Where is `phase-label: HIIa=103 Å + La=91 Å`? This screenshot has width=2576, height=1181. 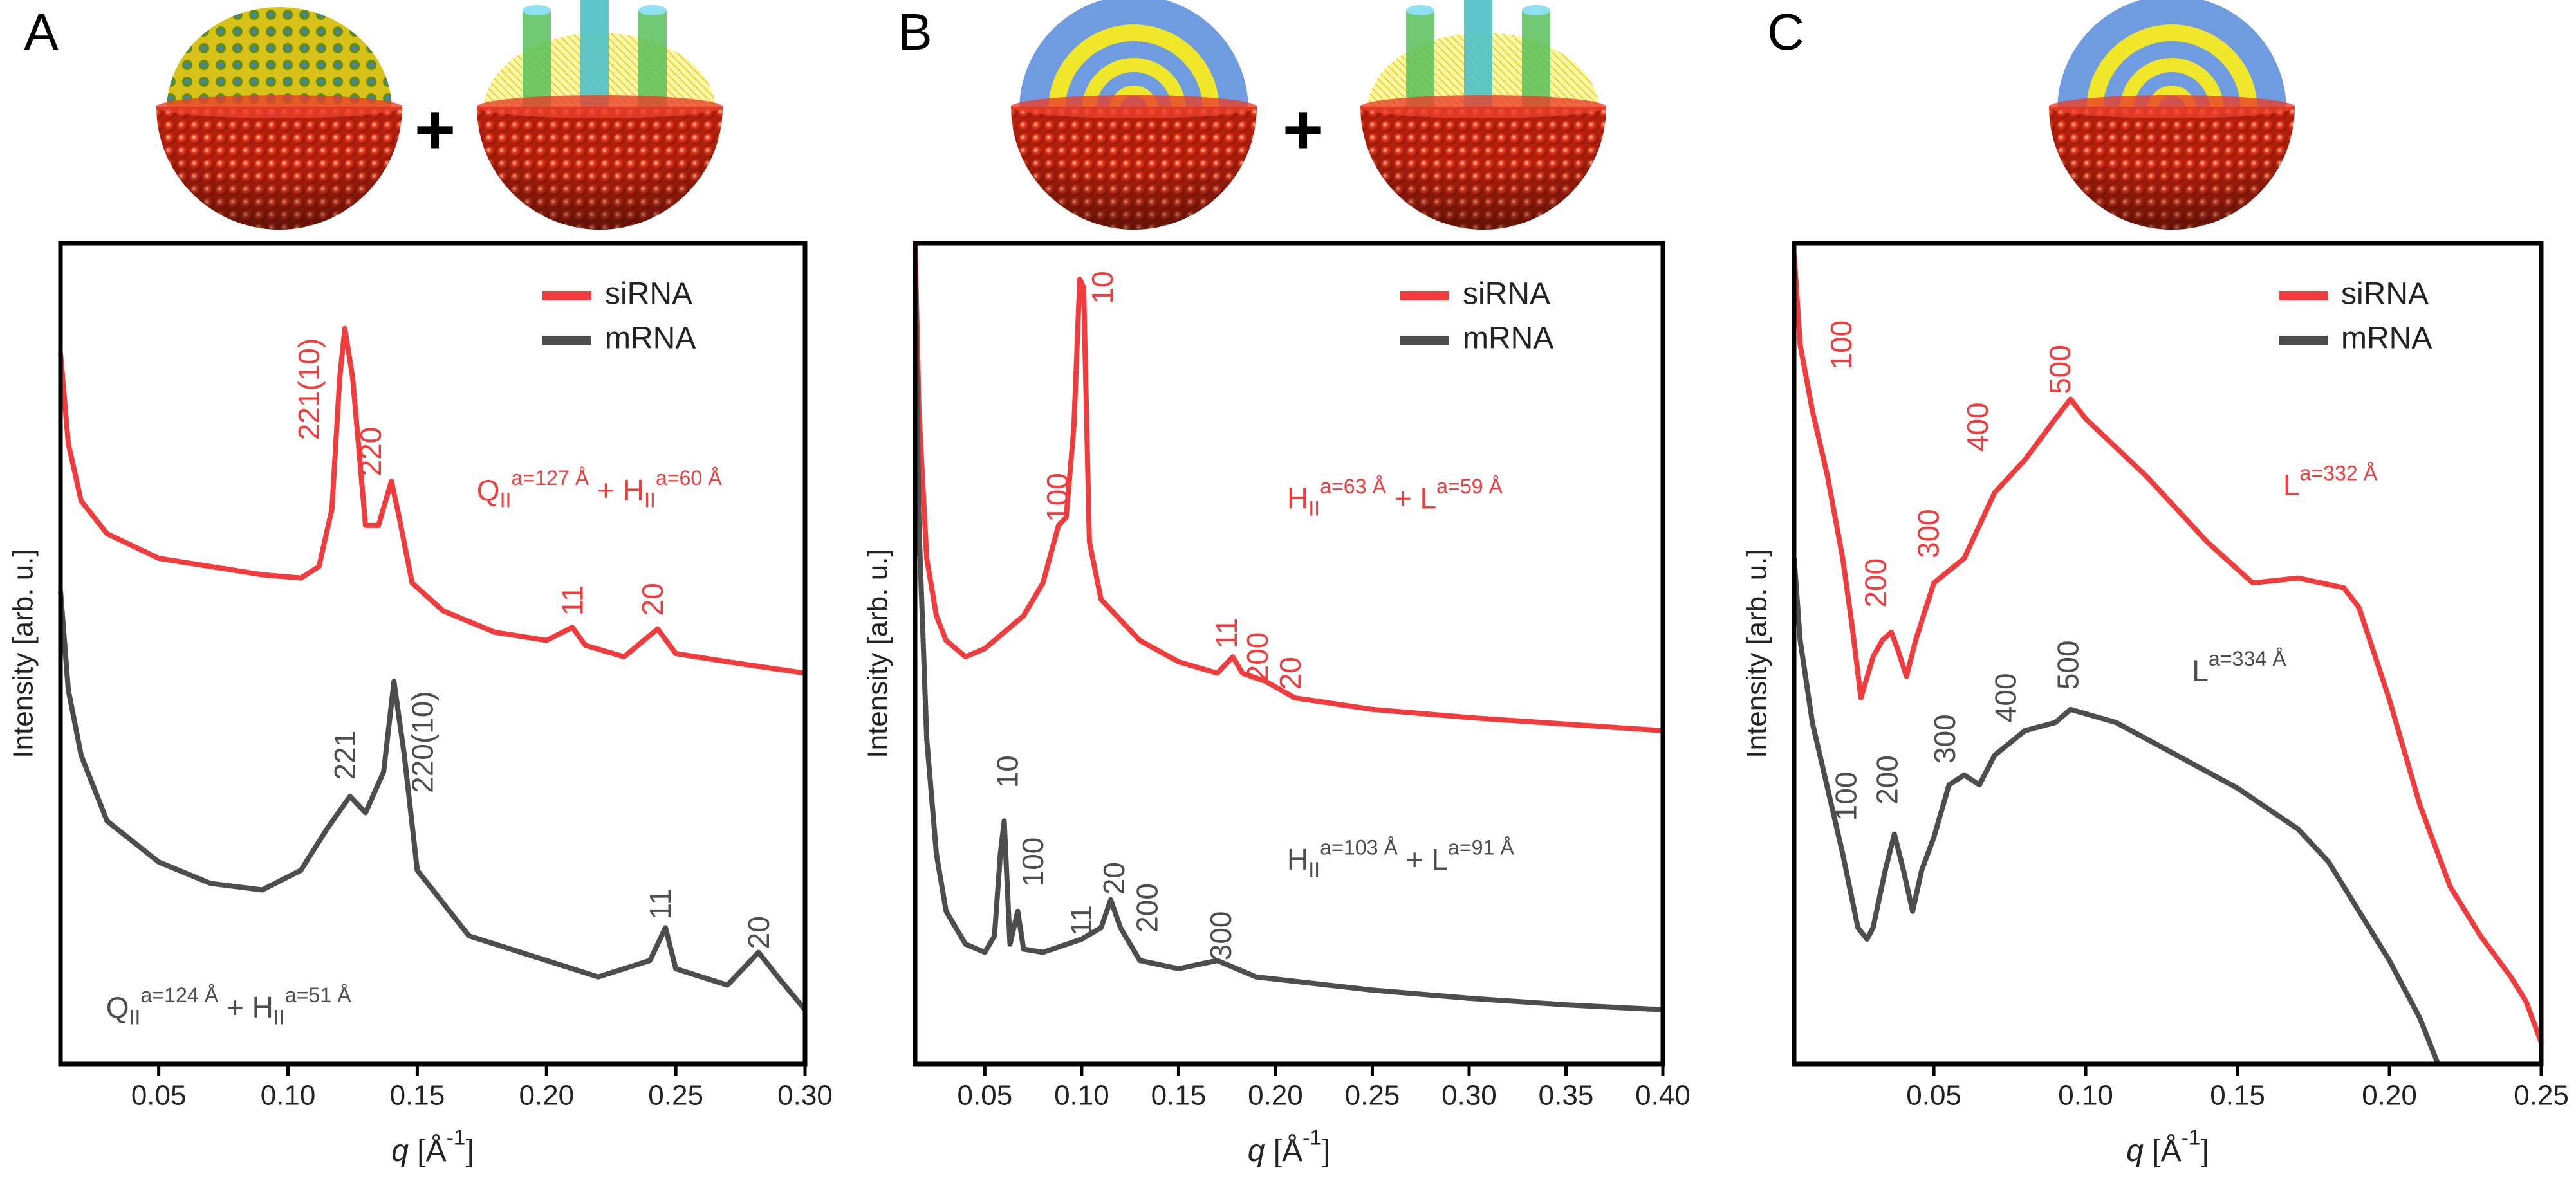
phase-label: HIIa=103 Å + La=91 Å is located at coordinates (1400, 858).